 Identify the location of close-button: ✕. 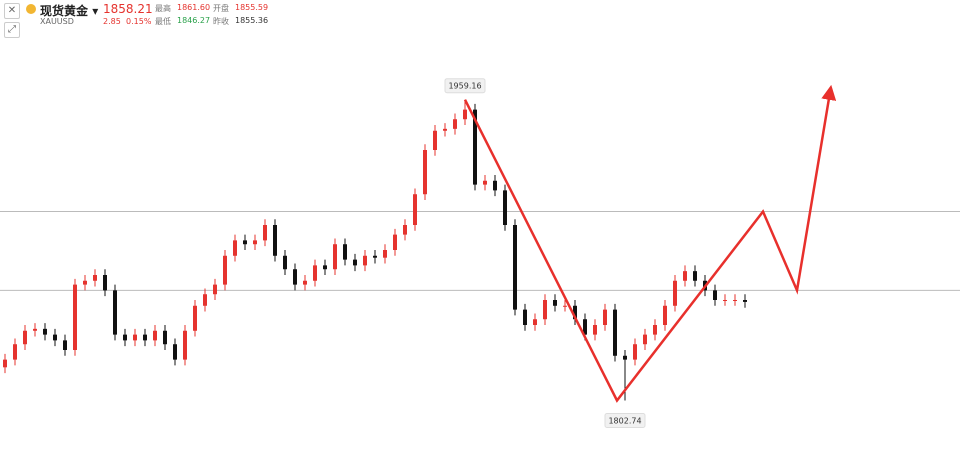
(12, 11).